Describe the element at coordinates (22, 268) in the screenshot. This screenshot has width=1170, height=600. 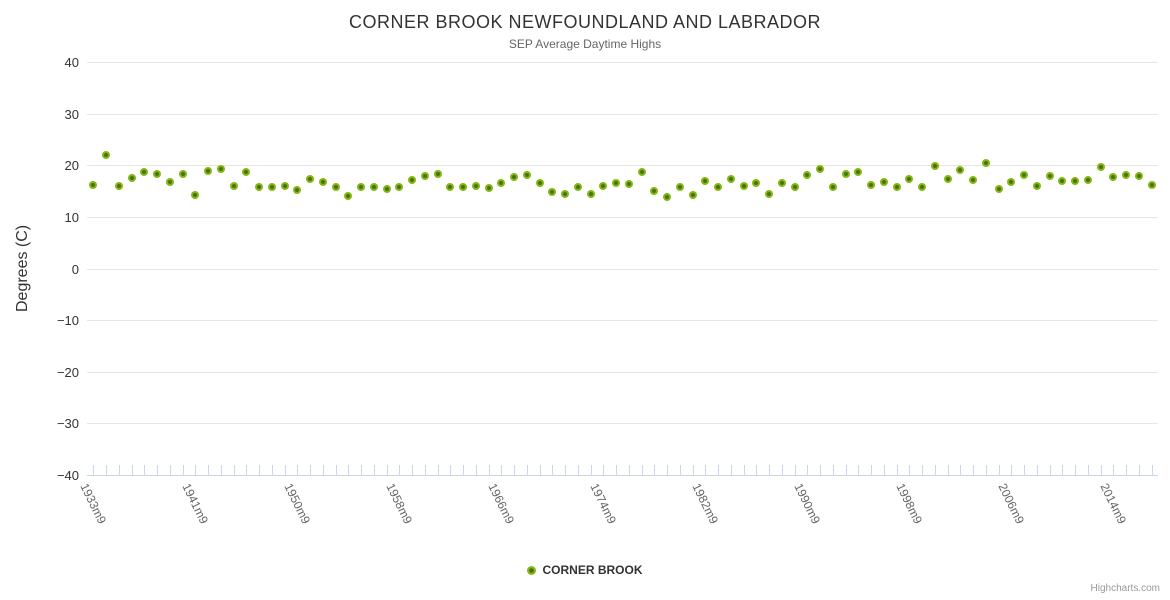
I see `y-axis-title: Degrees (C)` at that location.